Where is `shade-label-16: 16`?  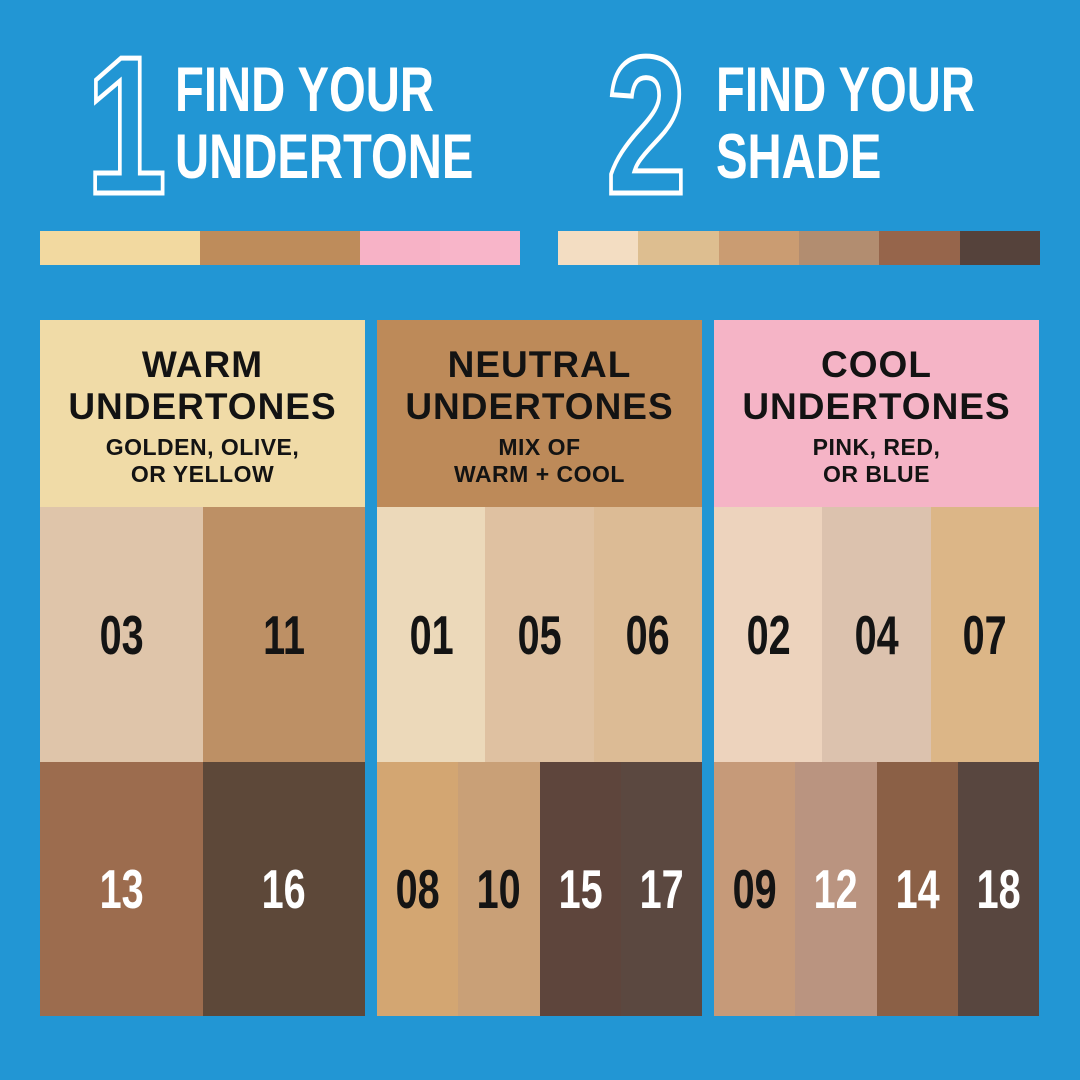
shade-label-16: 16 is located at coordinates (283, 889).